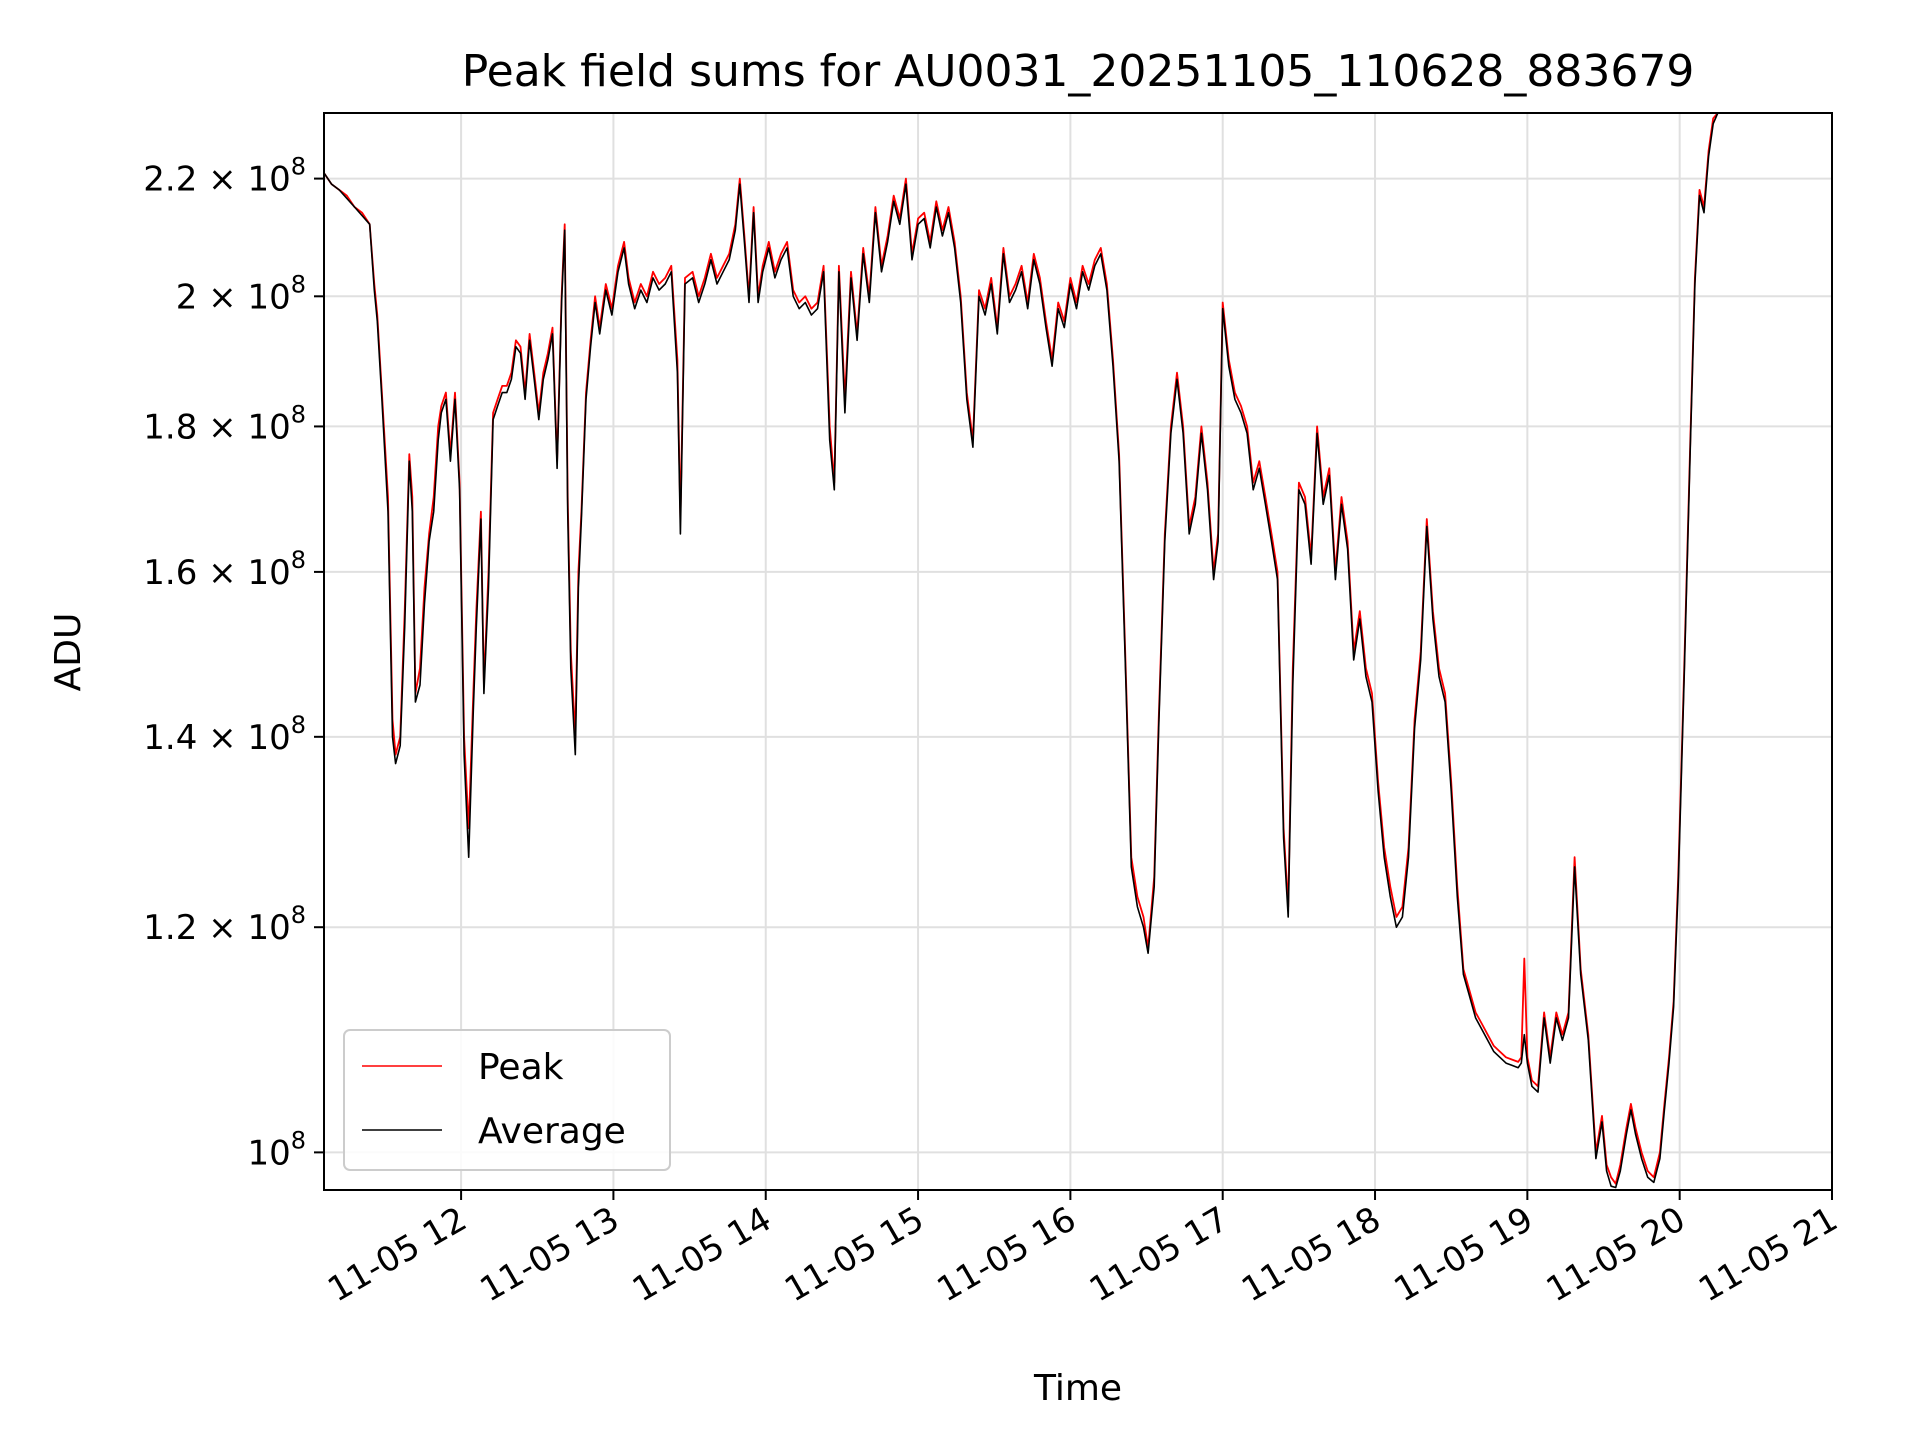  I want to click on legend-box, so click(507, 1100).